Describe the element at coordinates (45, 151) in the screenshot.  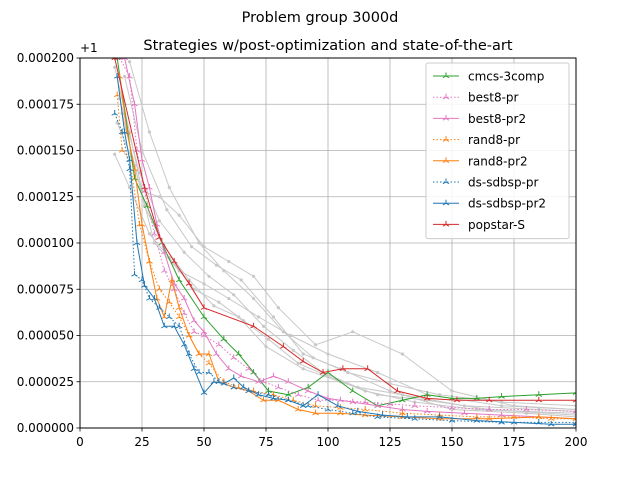
I see `y-tick-label: 0.000150` at that location.